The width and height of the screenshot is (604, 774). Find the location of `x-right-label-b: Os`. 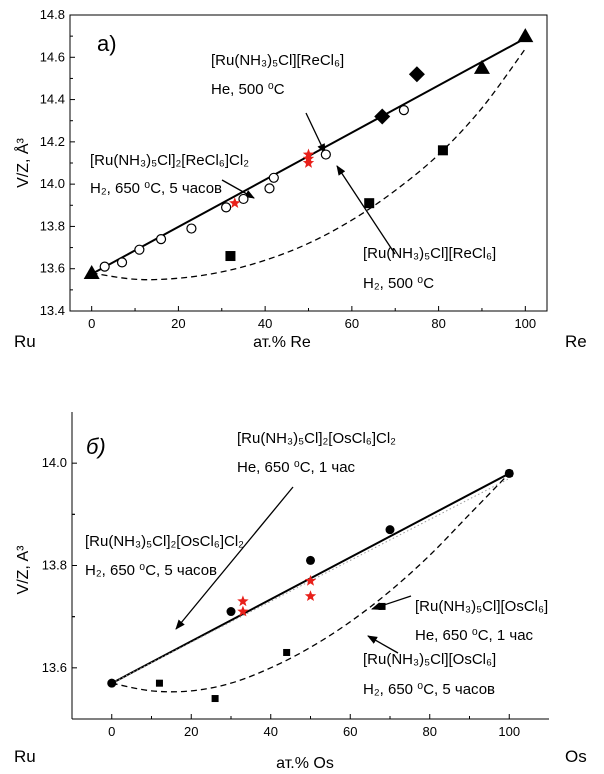

x-right-label-b: Os is located at coordinates (576, 756).